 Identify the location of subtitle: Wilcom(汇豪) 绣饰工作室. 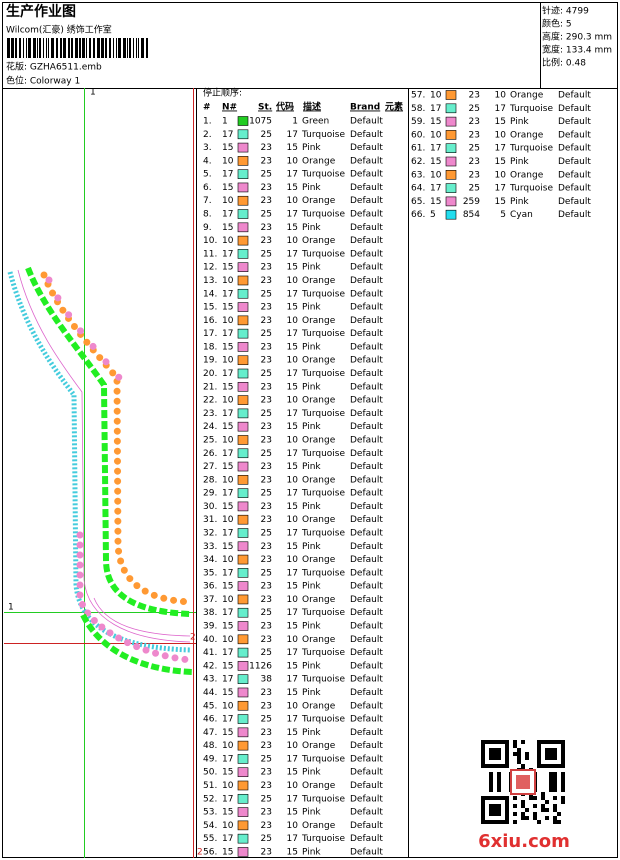
(59, 30).